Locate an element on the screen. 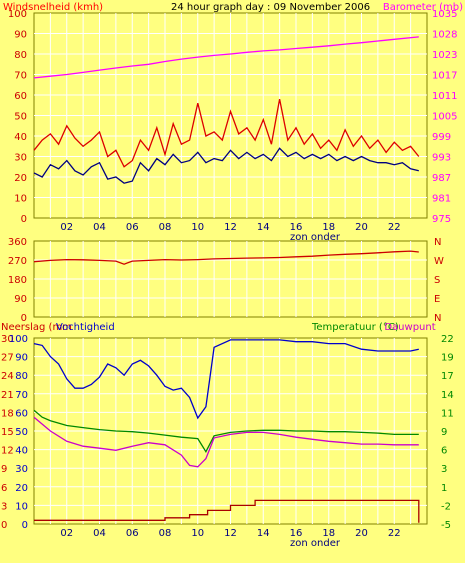 This screenshot has height=563, width=465. barometer-tick-label: 1011 is located at coordinates (444, 96).